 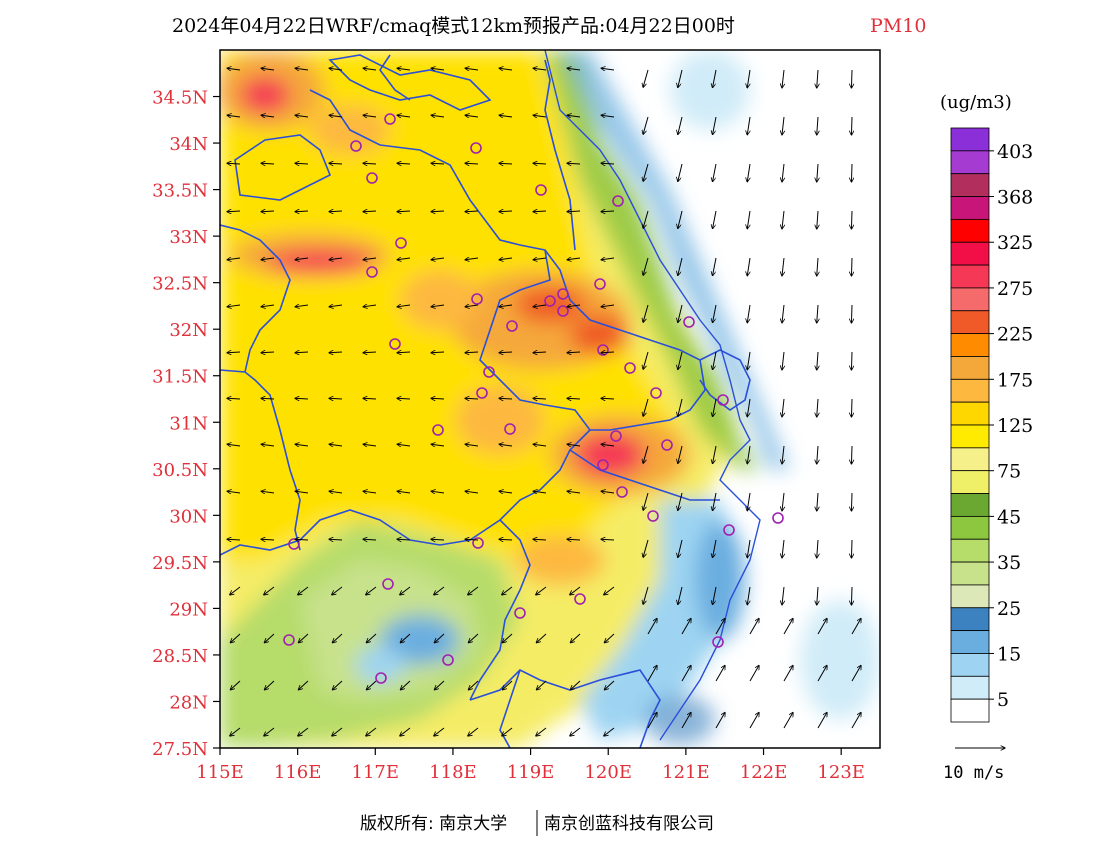 What do you see at coordinates (1015, 426) in the screenshot?
I see `colorbar-label: 125` at bounding box center [1015, 426].